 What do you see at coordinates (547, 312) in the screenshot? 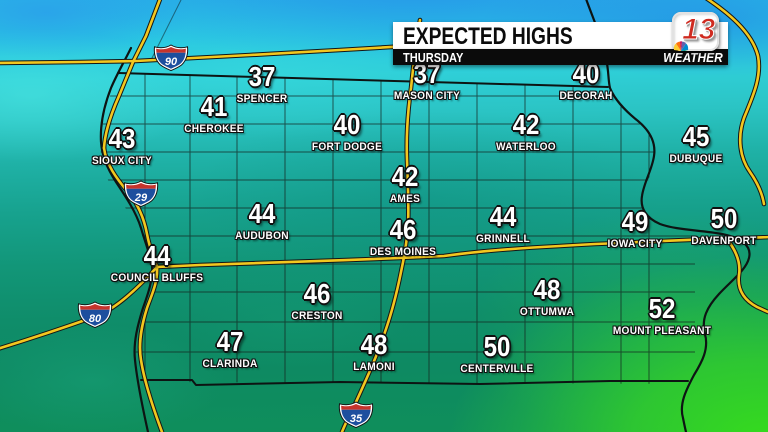
I see `city-name: OTTUMWA` at bounding box center [547, 312].